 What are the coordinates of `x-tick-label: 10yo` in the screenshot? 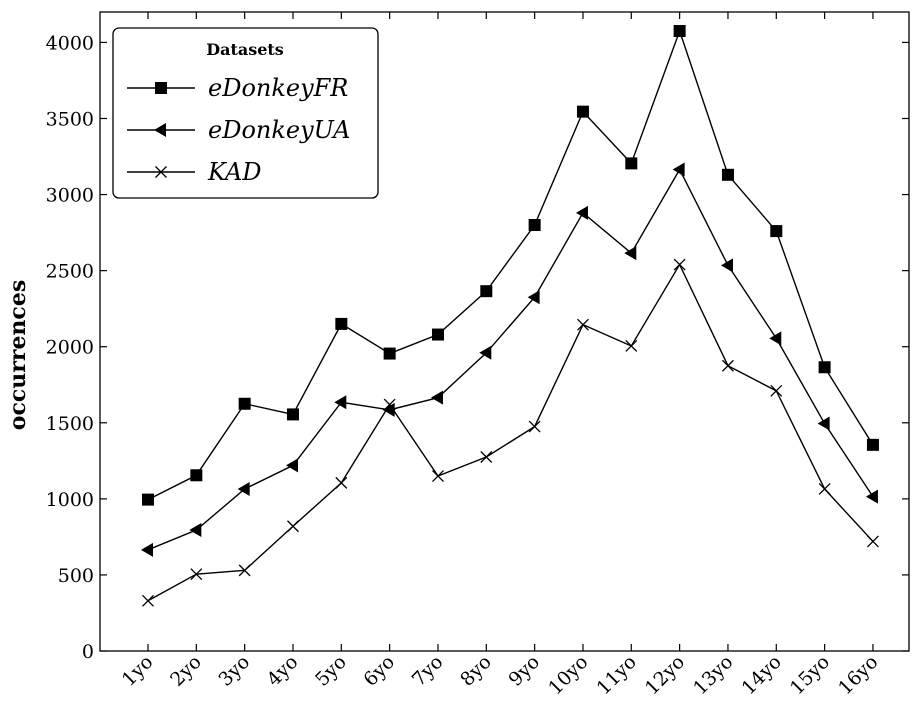 It's located at (568, 675).